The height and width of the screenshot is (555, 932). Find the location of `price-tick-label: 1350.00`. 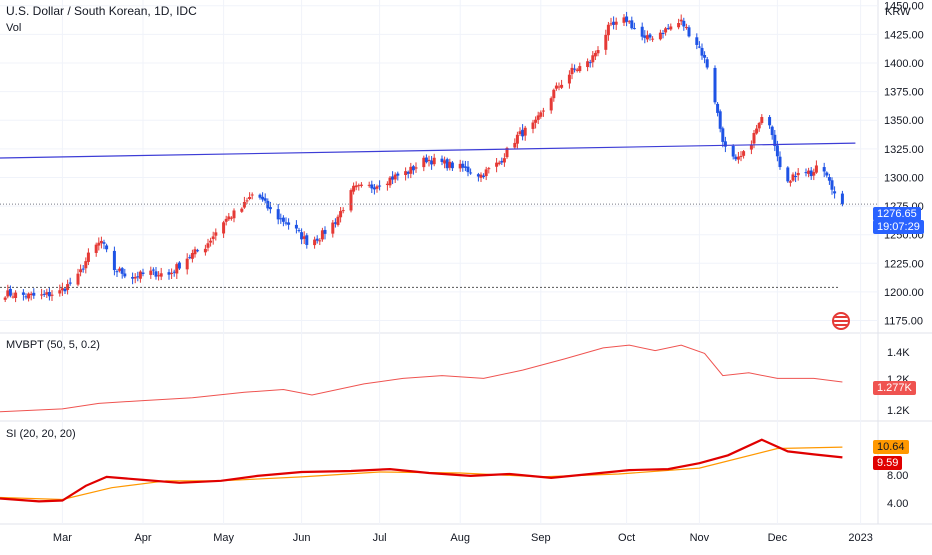

price-tick-label: 1350.00 is located at coordinates (904, 121).